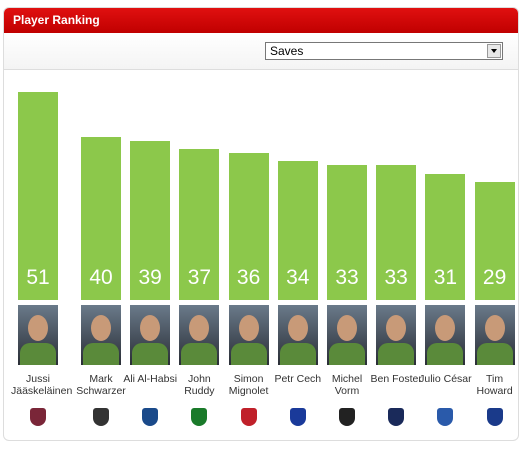 This screenshot has height=449, width=522. What do you see at coordinates (287, 51) in the screenshot?
I see `dropdown-value: Saves` at bounding box center [287, 51].